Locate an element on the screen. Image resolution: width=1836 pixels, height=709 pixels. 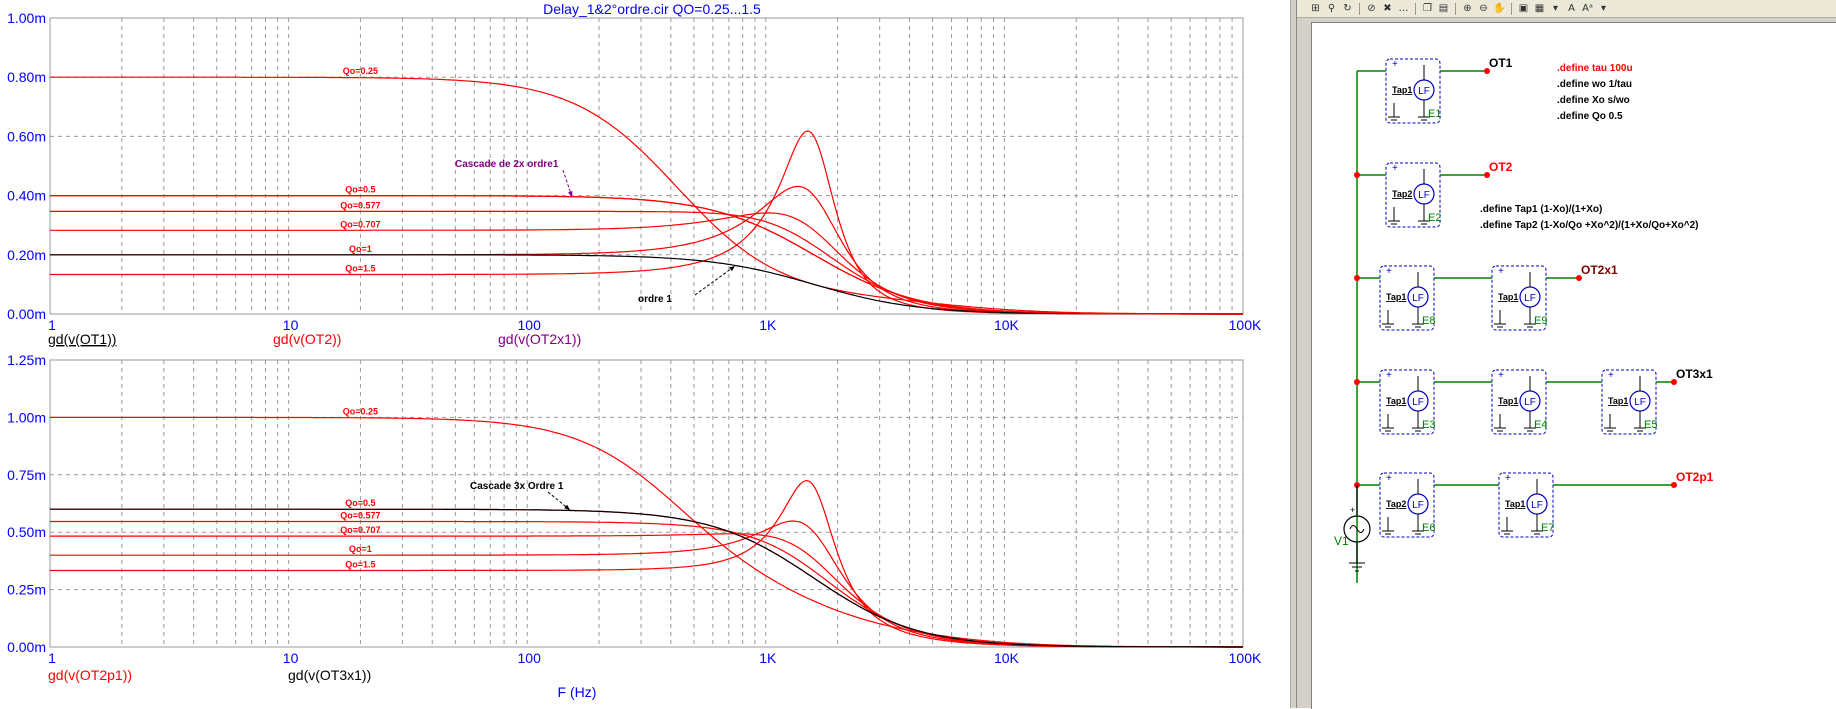
instance-name: E5 is located at coordinates (1650, 425).